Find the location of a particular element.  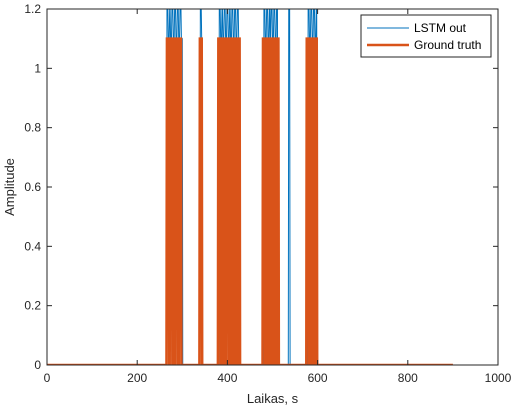

x-tick-label: 800 is located at coordinates (408, 378).